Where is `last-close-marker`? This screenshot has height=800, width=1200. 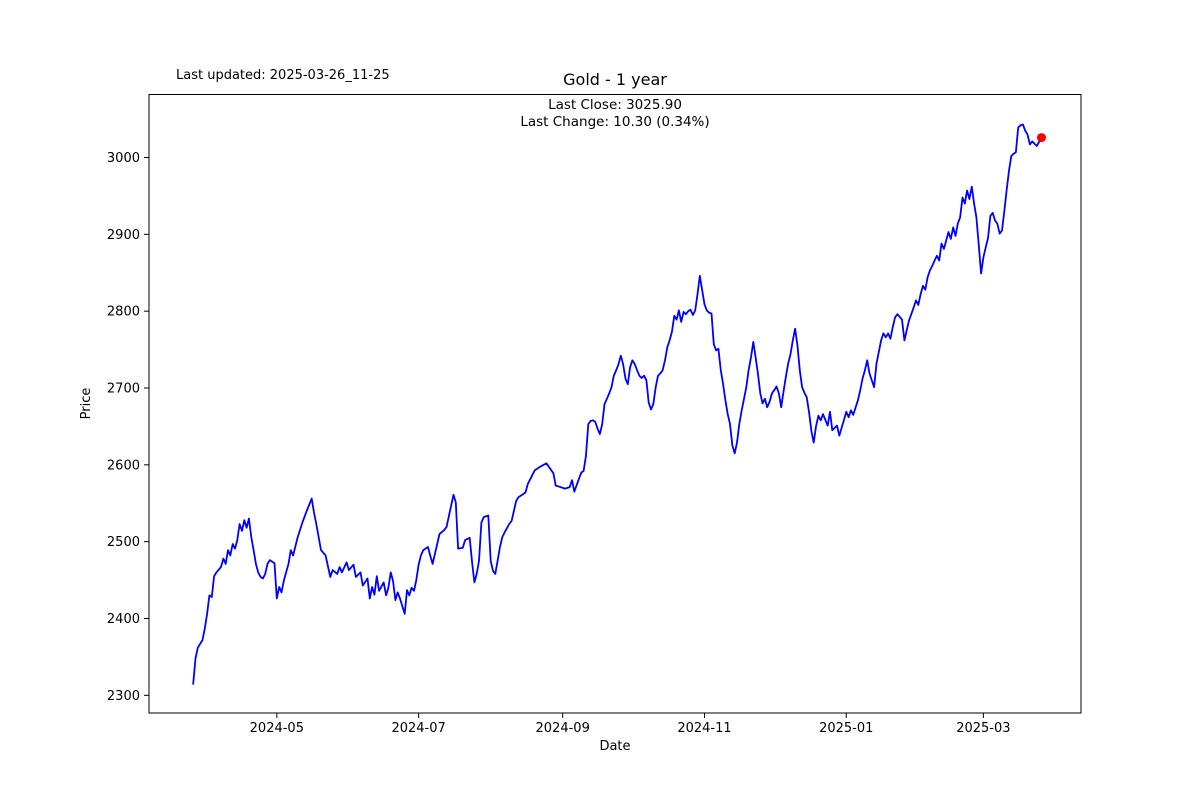 last-close-marker is located at coordinates (1041, 138).